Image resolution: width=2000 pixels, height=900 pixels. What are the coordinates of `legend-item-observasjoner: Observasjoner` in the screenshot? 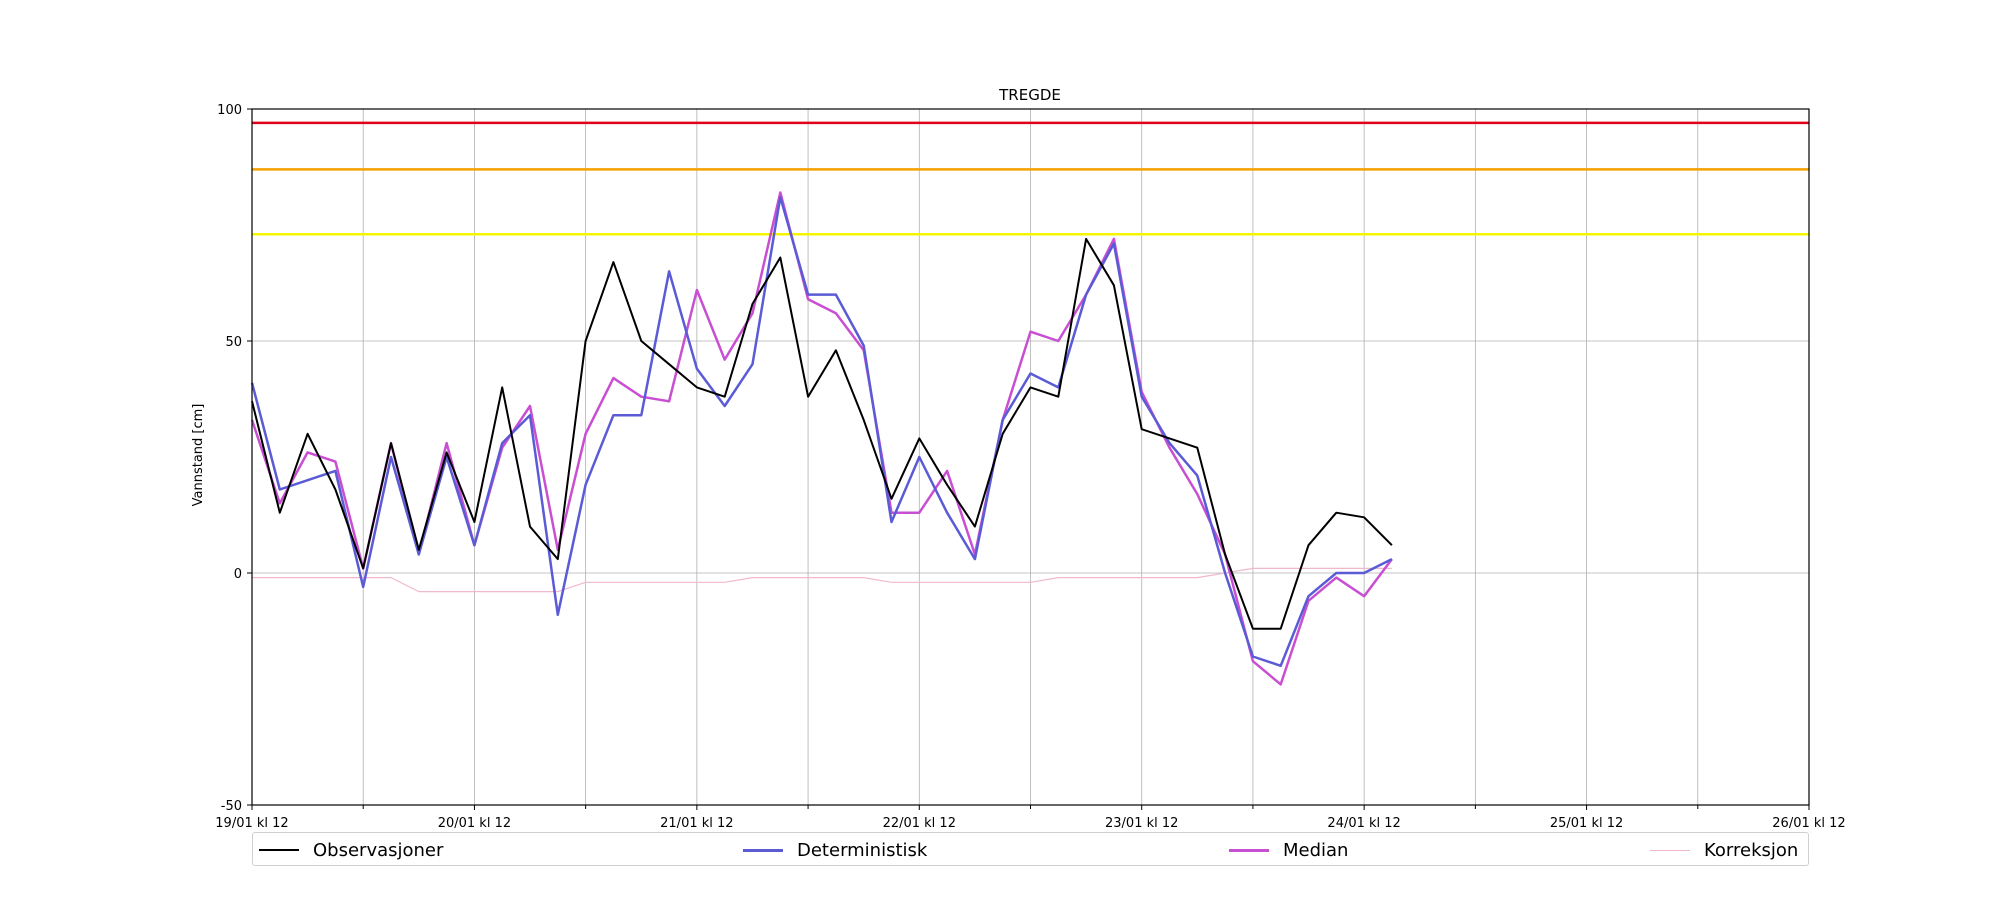 It's located at (351, 850).